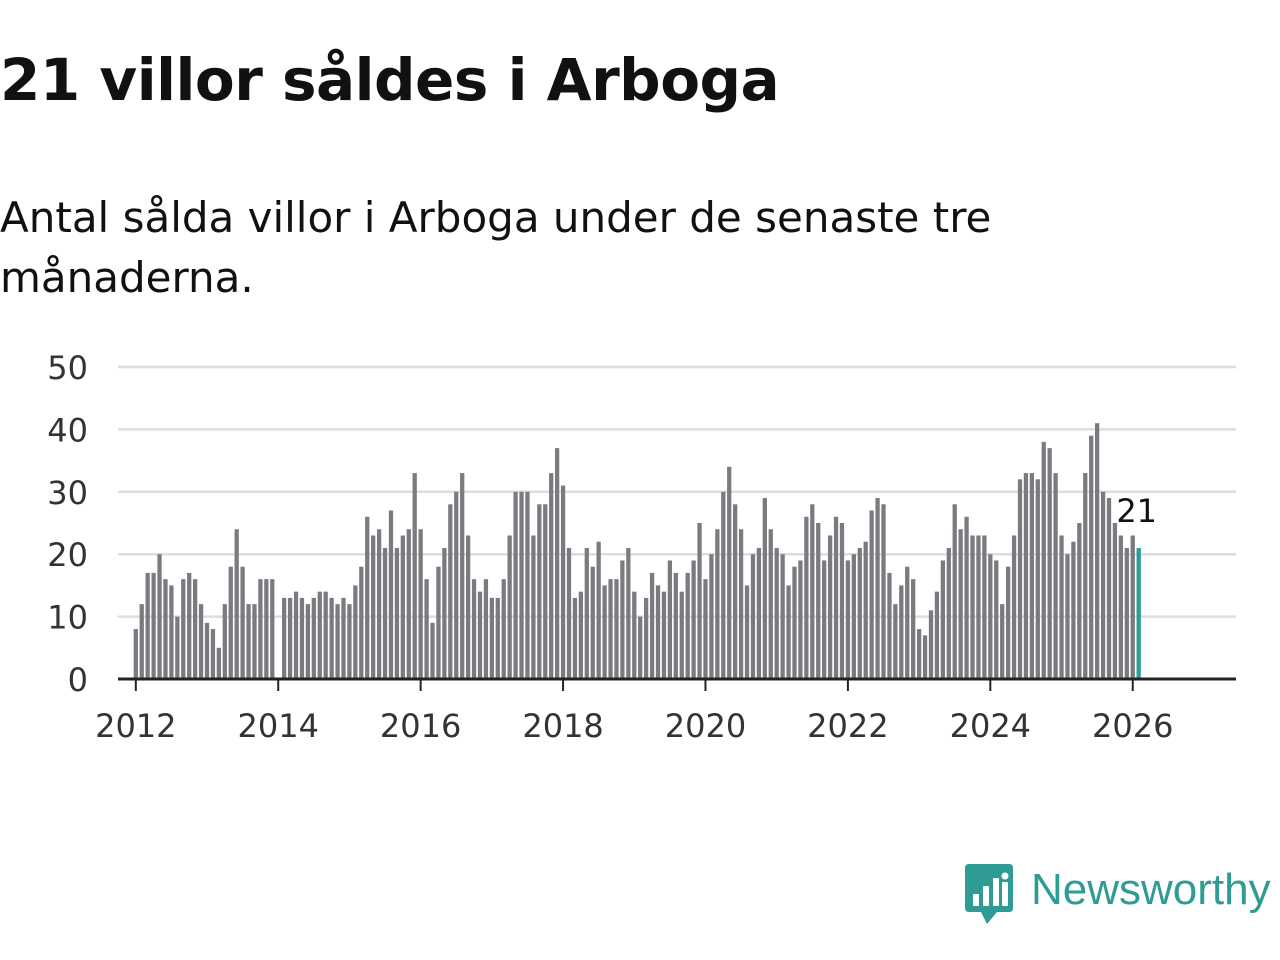 This screenshot has height=960, width=1280. What do you see at coordinates (634, 712) in the screenshot?
I see `x-axis-ticks: 2012 2014 2016 2018 2020 2022 2024 2026` at bounding box center [634, 712].